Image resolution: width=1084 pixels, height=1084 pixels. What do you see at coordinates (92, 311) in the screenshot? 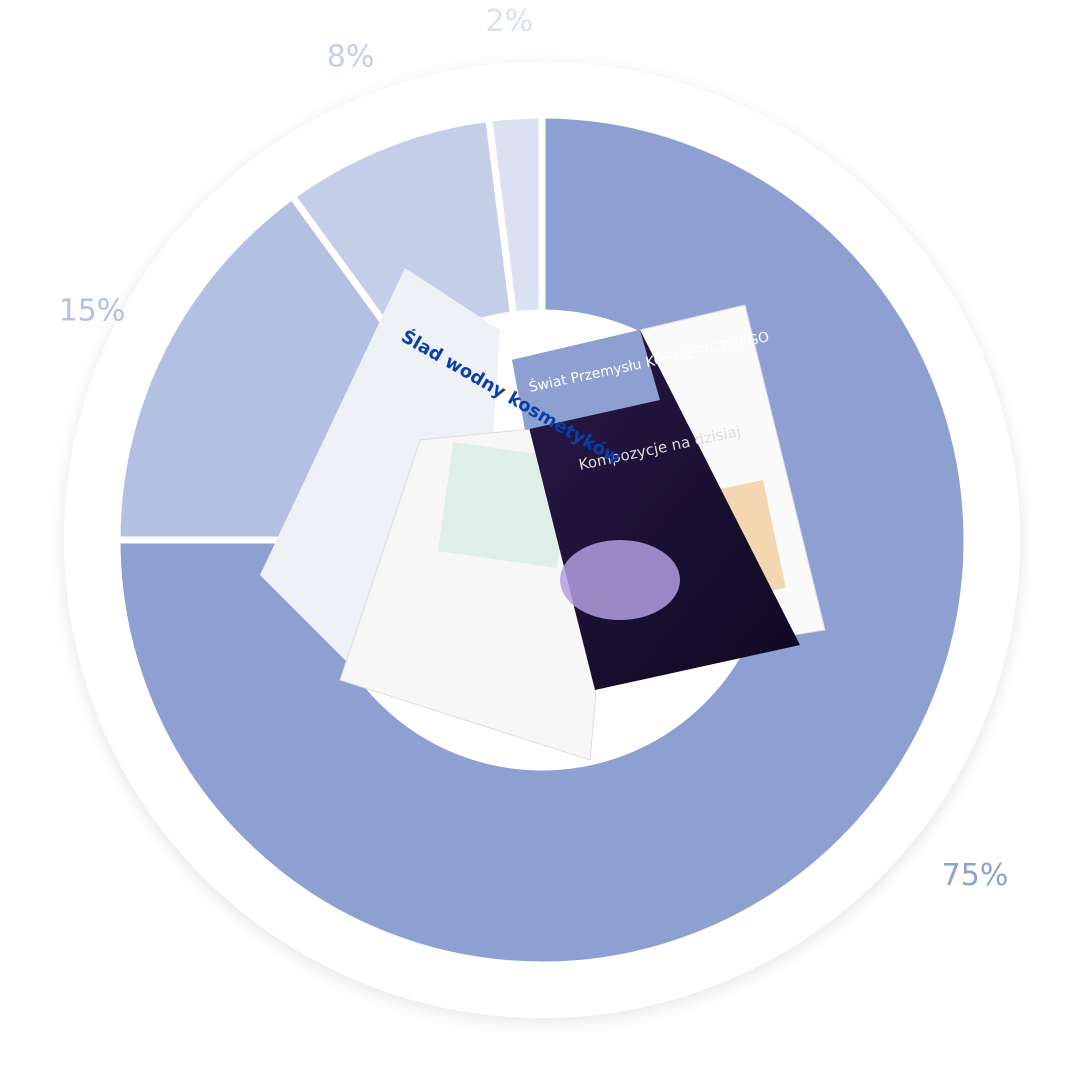
I see `slice-label: 15%` at bounding box center [92, 311].